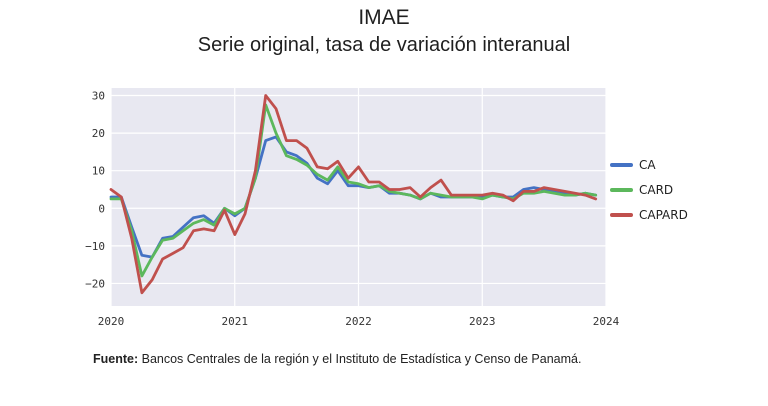 The image size is (768, 406). Describe the element at coordinates (647, 165) in the screenshot. I see `legend-label-ca: CA` at that location.